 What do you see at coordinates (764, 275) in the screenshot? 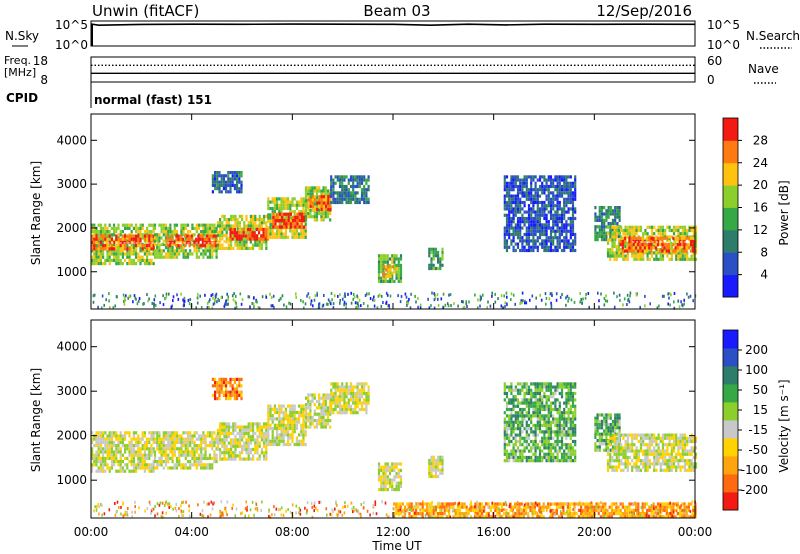
I see `power-colorbar-tick-label: 4` at bounding box center [764, 275].